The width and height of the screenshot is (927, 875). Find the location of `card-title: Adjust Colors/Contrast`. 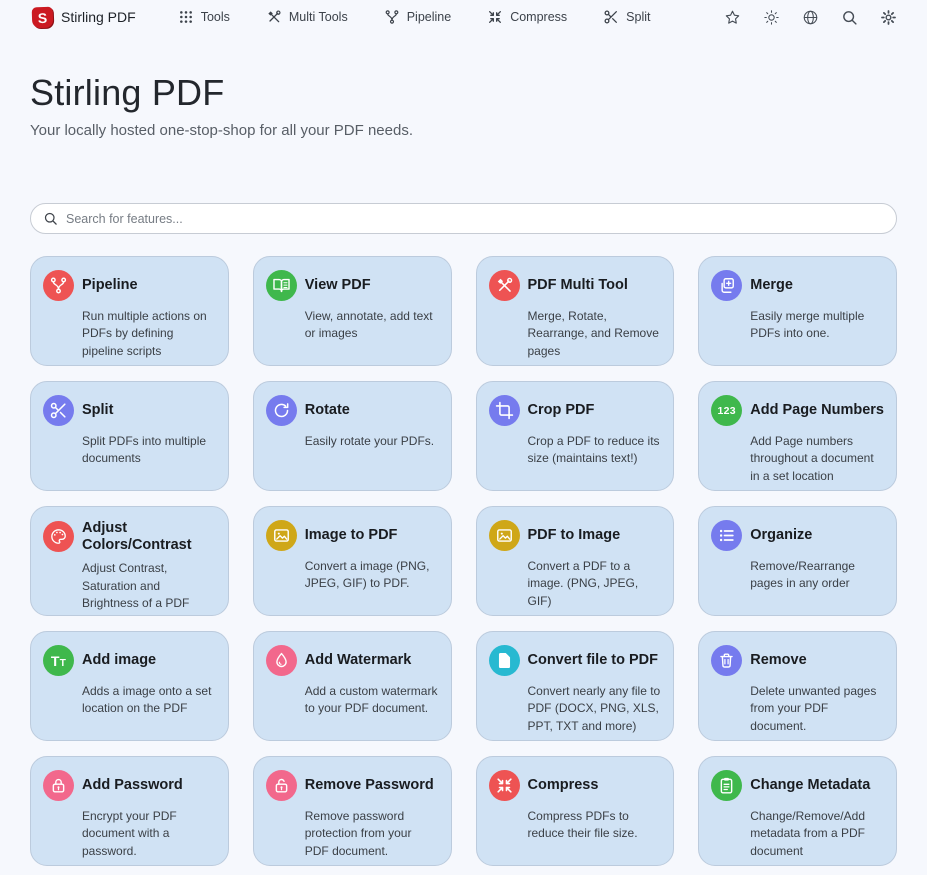

card-title: Adjust Colors/Contrast is located at coordinates (137, 536).